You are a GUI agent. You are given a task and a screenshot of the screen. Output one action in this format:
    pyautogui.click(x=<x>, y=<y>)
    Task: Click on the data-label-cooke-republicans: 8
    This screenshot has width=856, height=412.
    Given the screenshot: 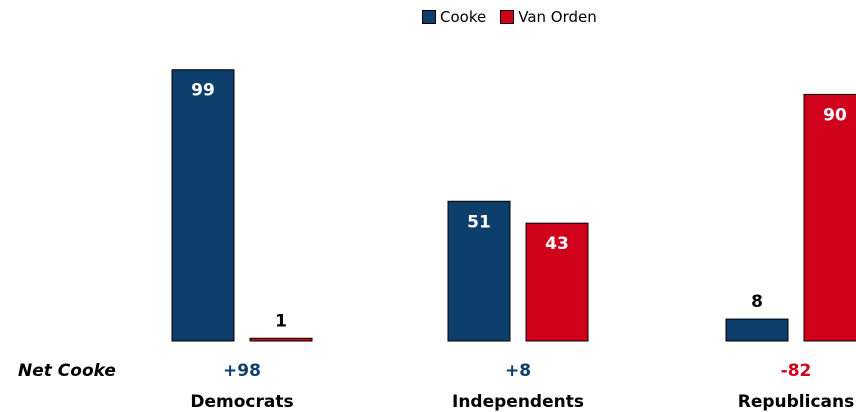 What is the action you would take?
    pyautogui.click(x=757, y=302)
    